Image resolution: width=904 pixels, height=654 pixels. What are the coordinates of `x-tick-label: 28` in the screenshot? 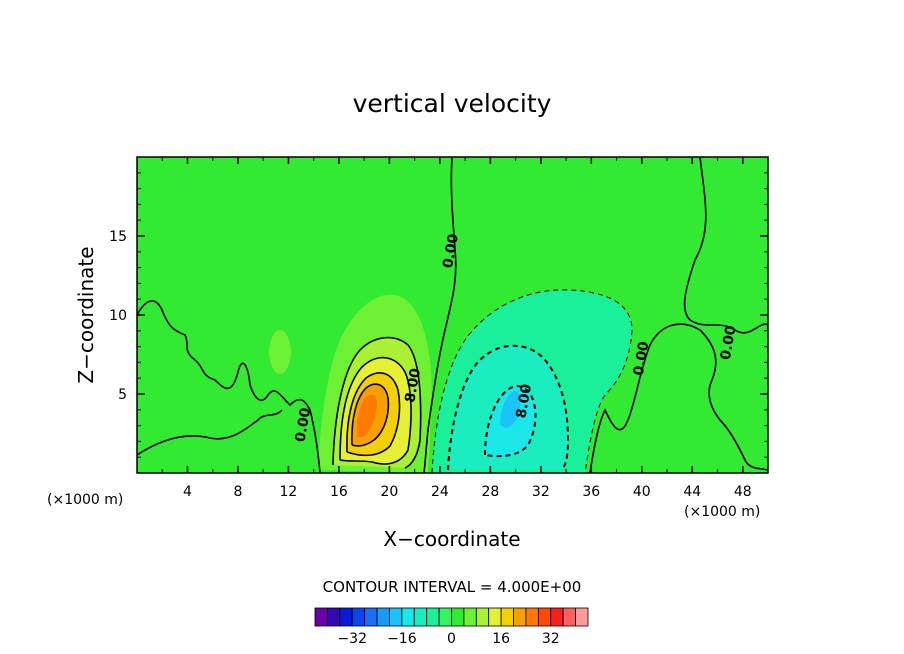 It's located at (490, 492).